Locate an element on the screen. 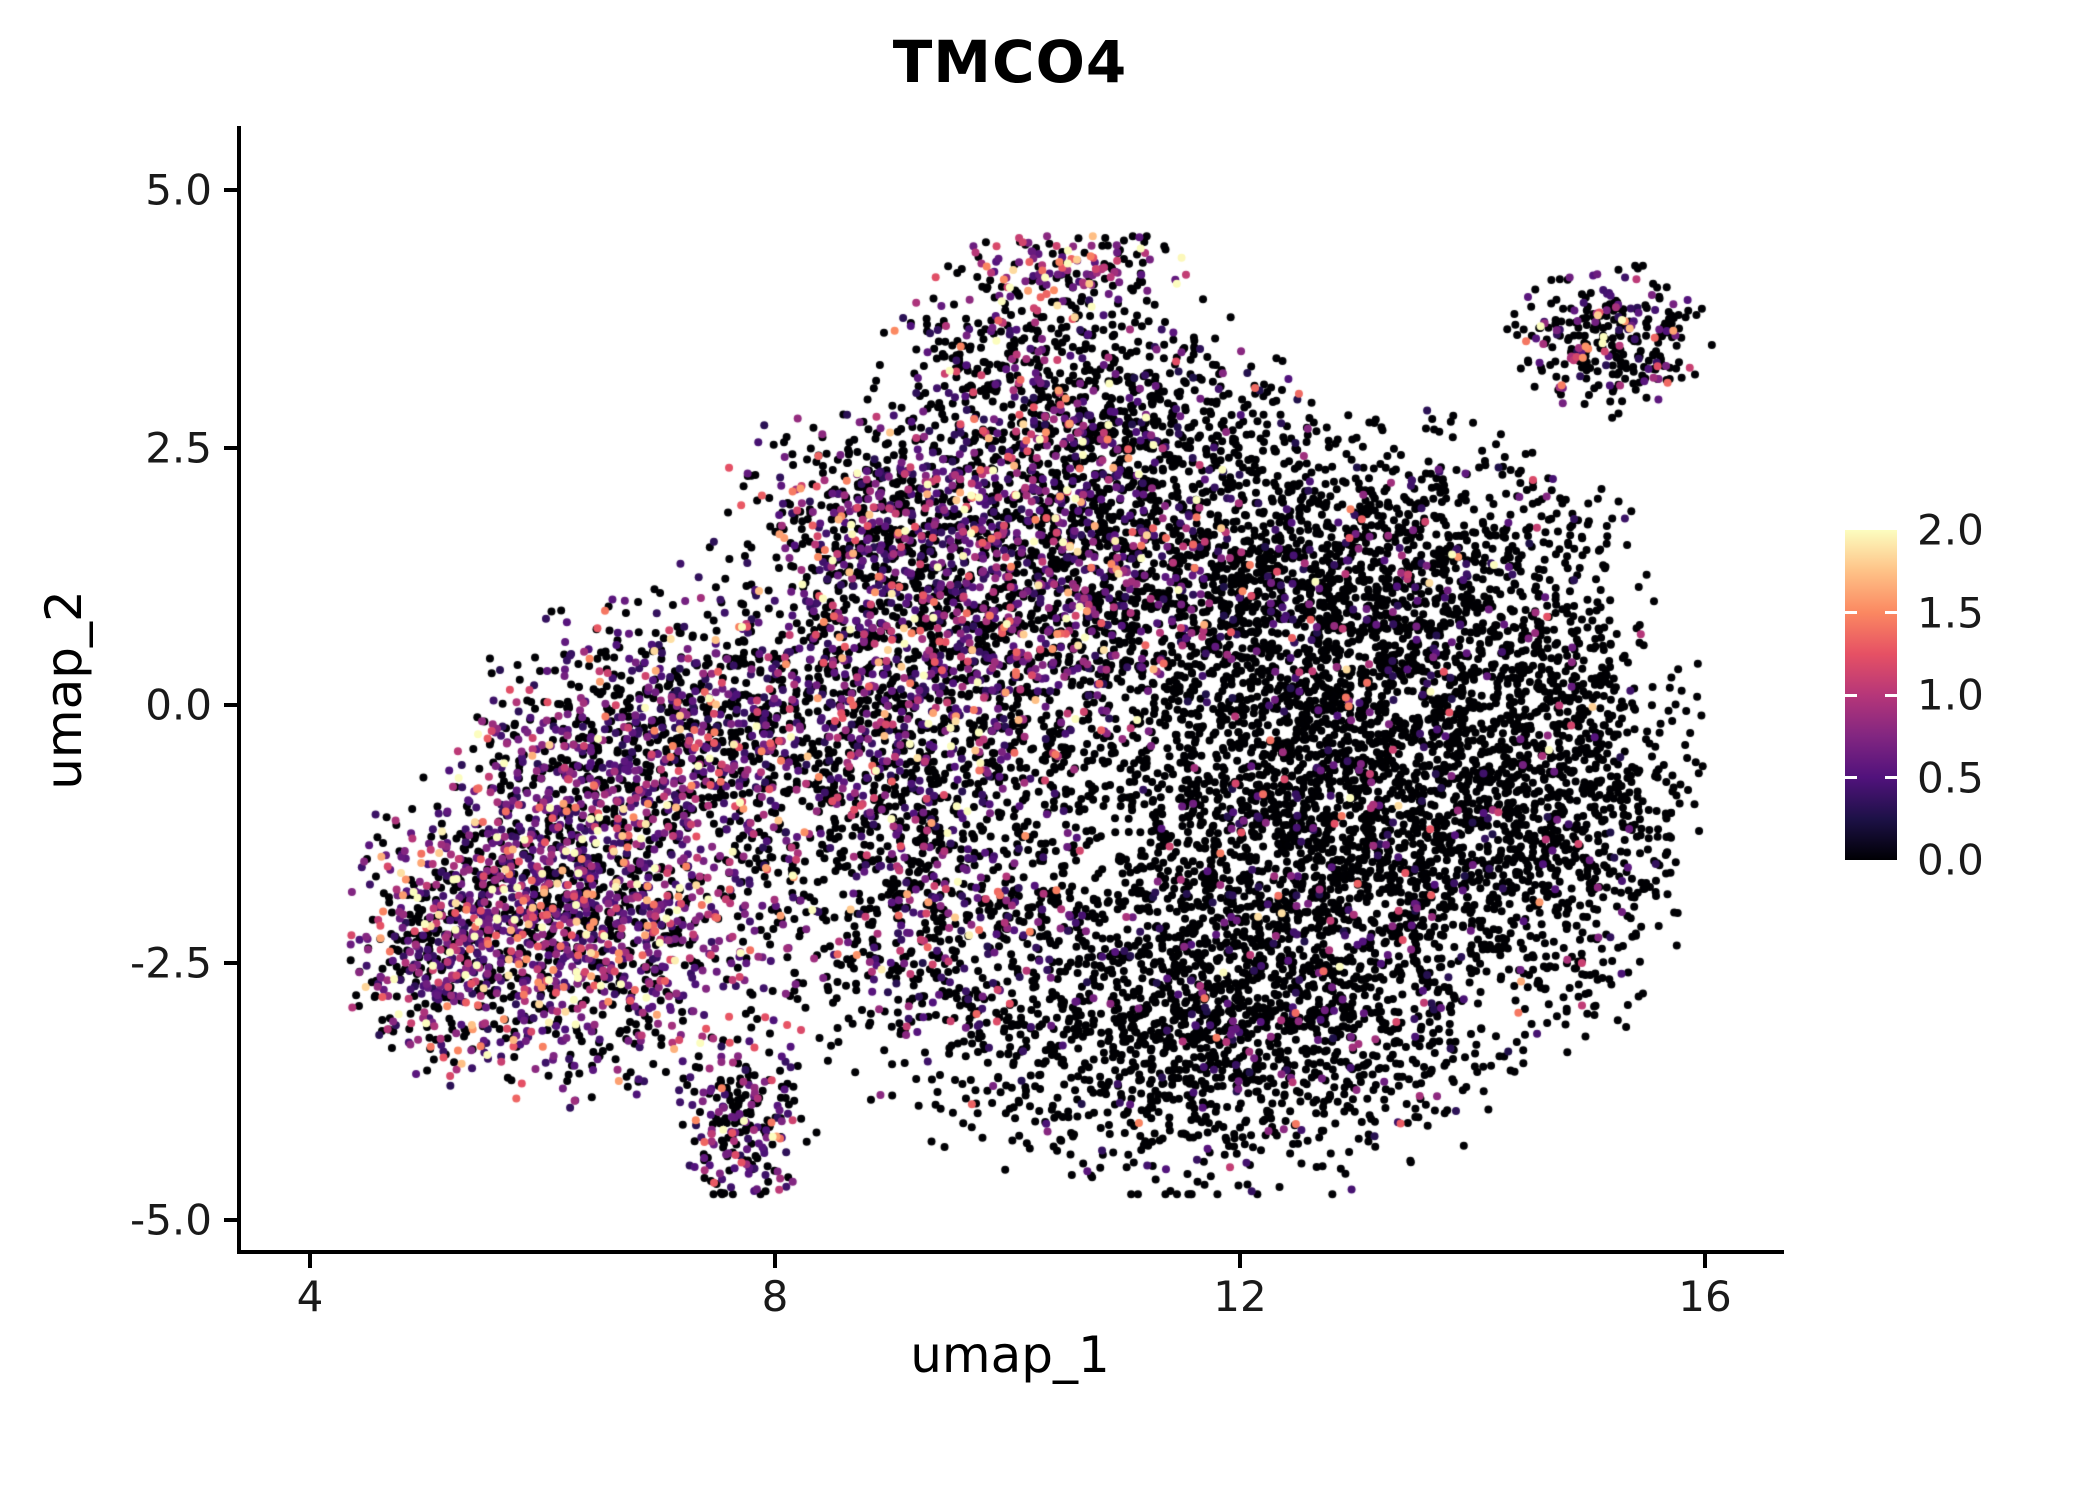 Image resolution: width=2100 pixels, height=1500 pixels. colorbar-legend: 2.0 1.5 1.0 0.5 0.0 is located at coordinates (1972, 695).